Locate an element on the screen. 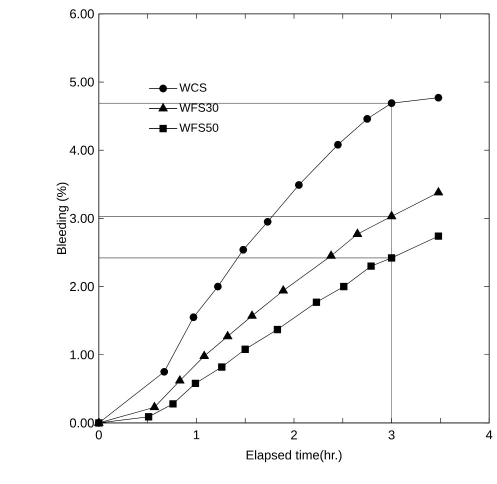 The height and width of the screenshot is (484, 497). x-tick-label: 0 is located at coordinates (99, 435).